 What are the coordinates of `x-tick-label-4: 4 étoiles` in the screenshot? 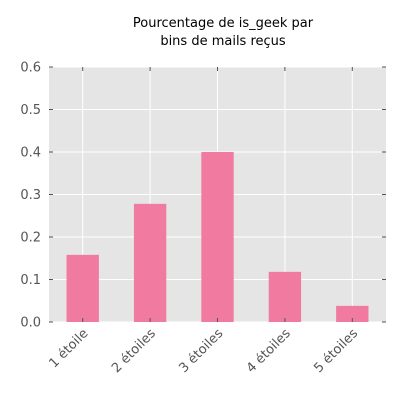 It's located at (269, 351).